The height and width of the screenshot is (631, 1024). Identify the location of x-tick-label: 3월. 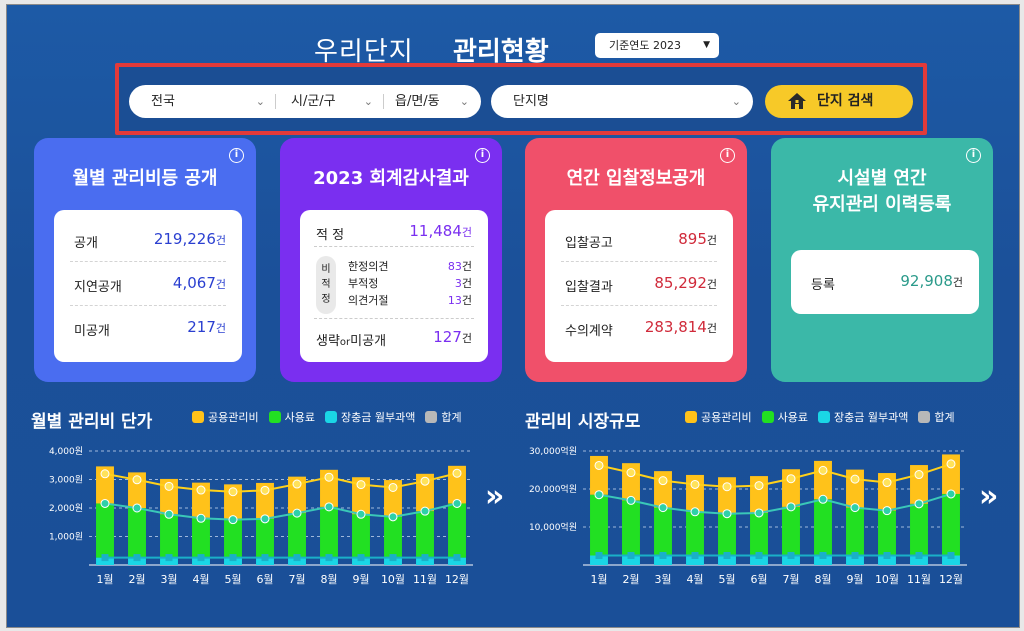
(168, 579).